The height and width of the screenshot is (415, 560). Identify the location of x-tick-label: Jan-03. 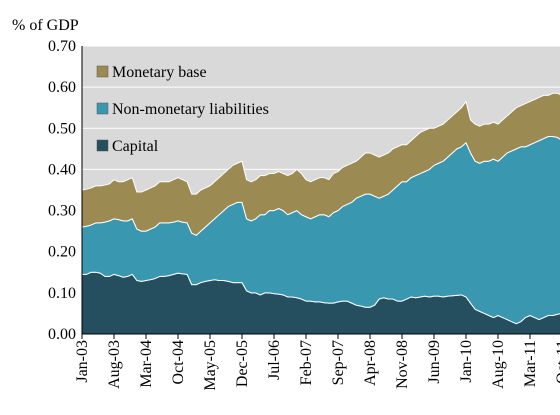
(82, 361).